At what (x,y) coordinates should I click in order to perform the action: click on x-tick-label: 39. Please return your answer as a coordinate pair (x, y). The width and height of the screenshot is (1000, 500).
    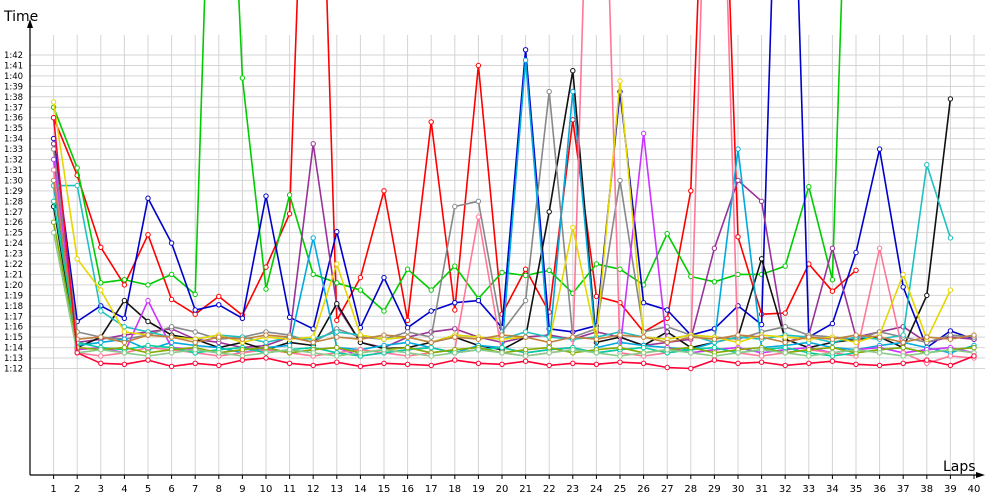
    Looking at the image, I should click on (950, 489).